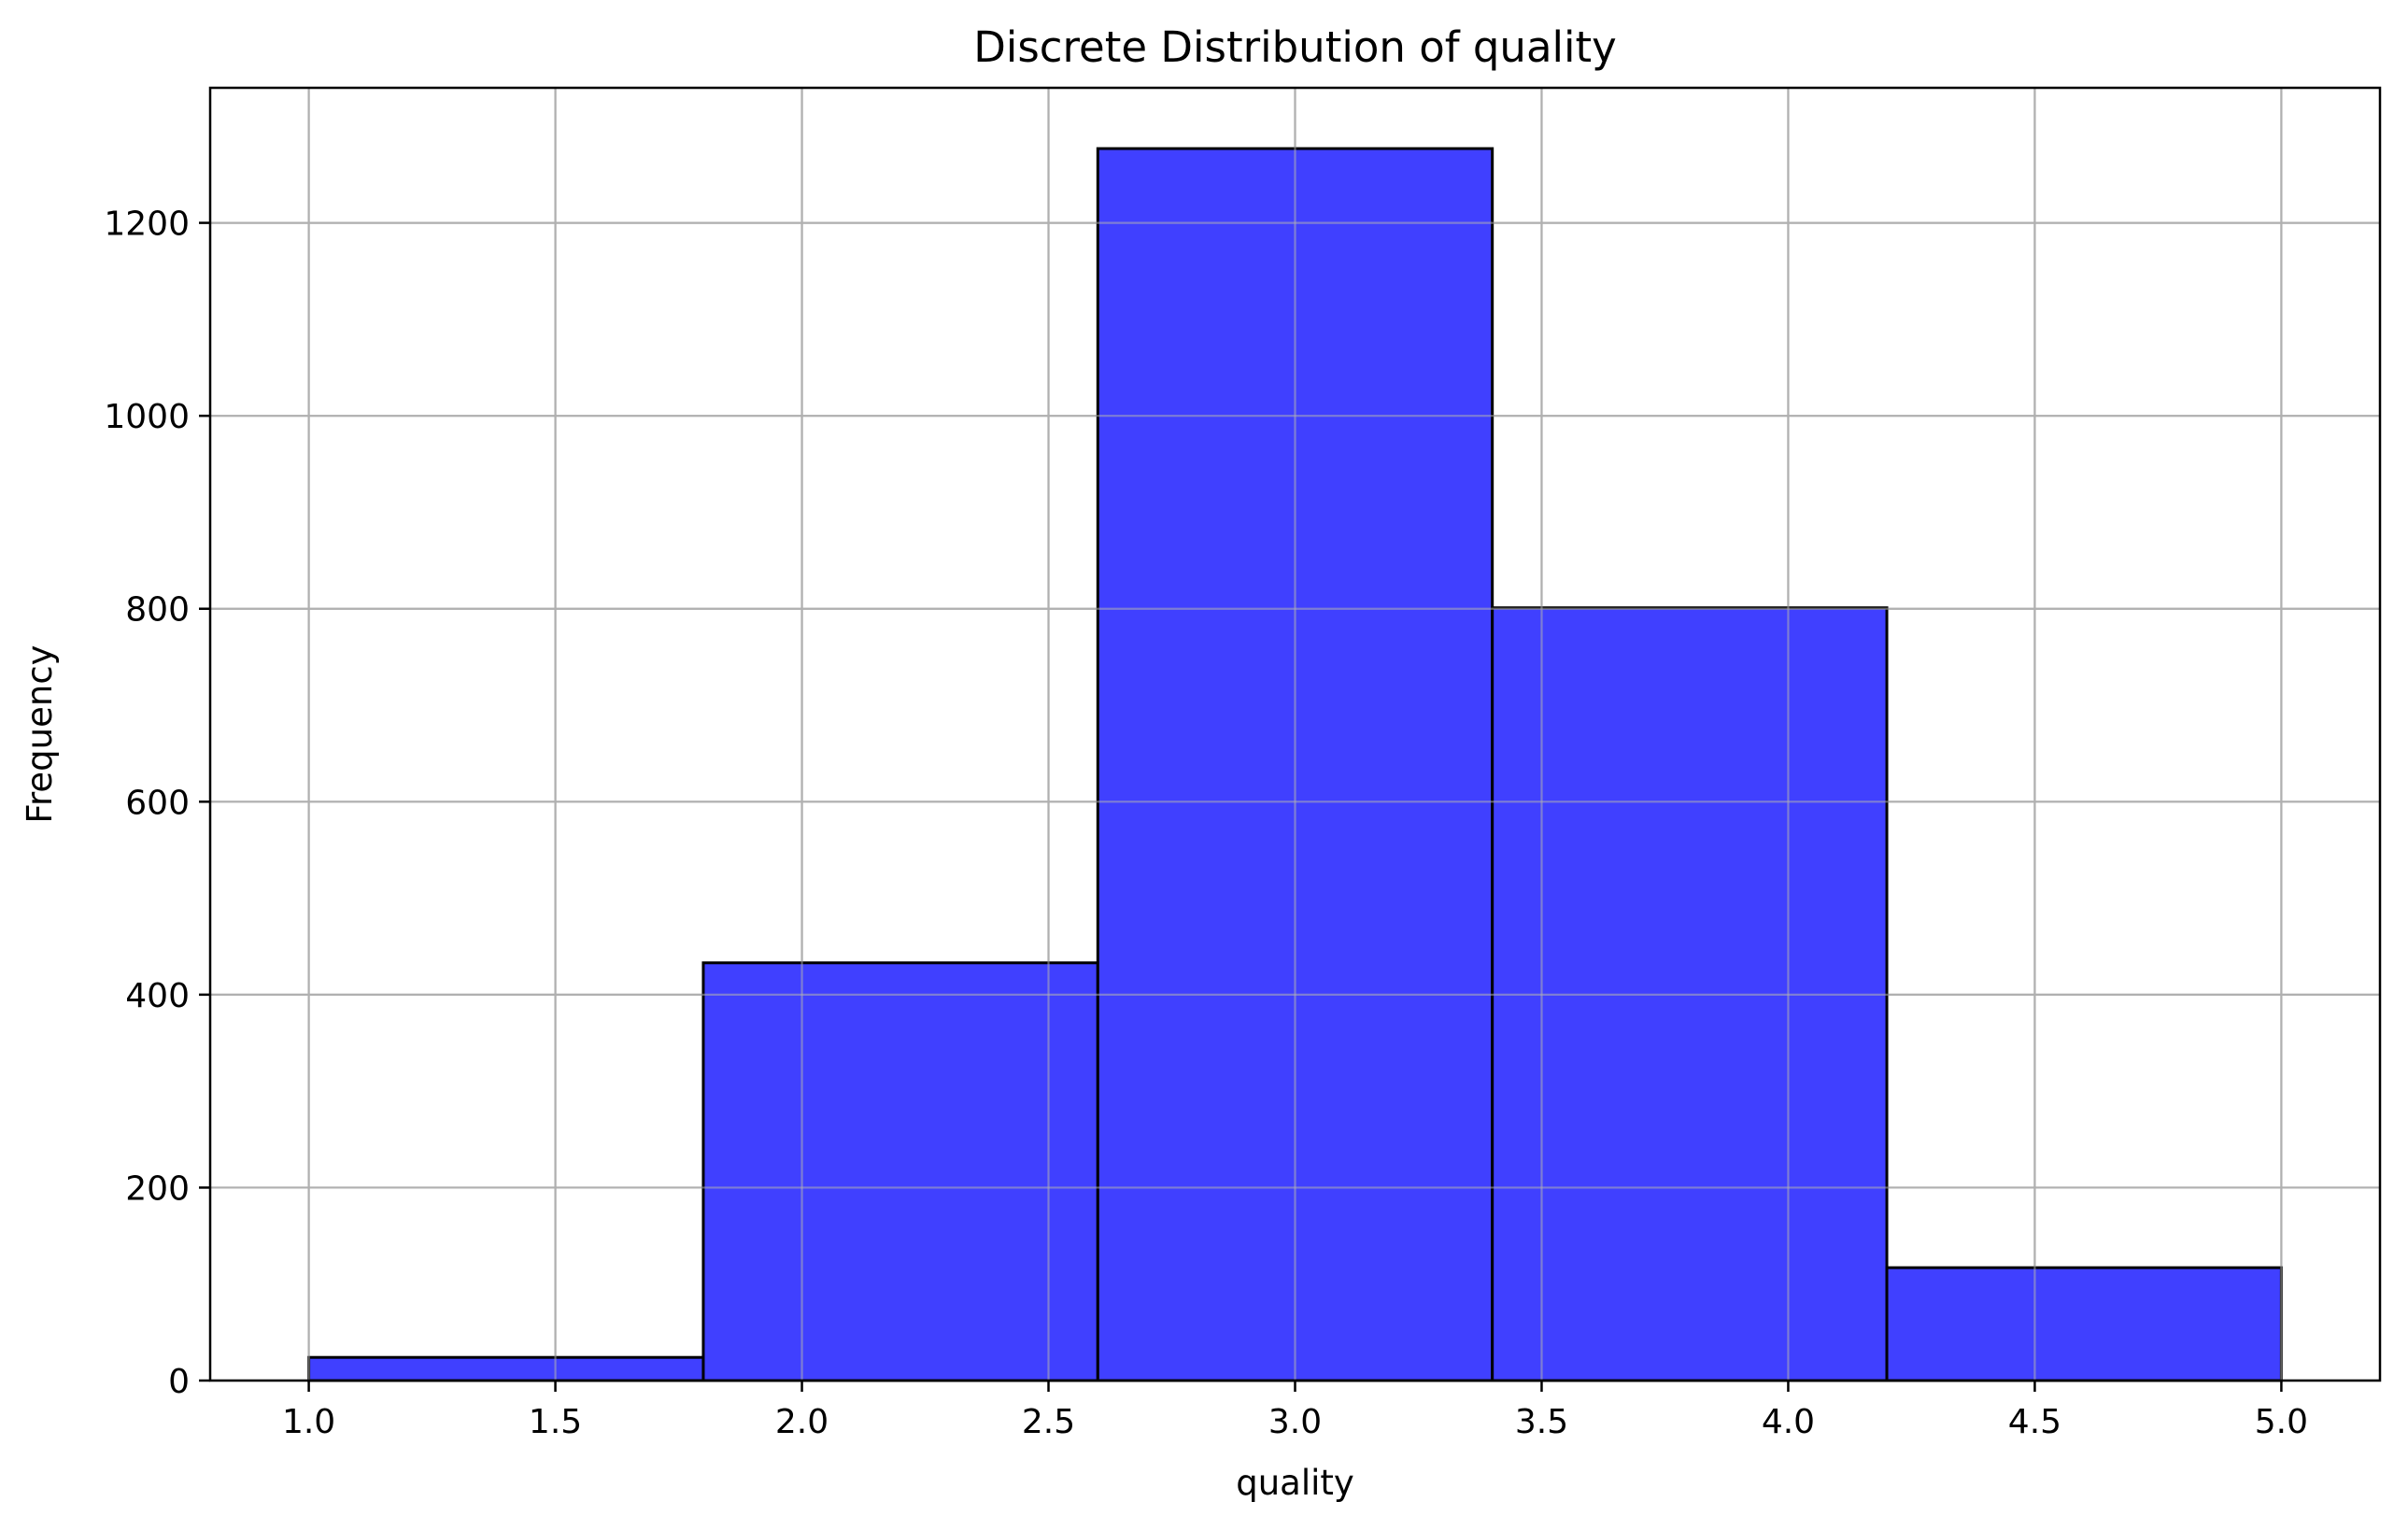 This screenshot has width=2408, height=1530. I want to click on x-tick-label: 3.5, so click(1541, 1422).